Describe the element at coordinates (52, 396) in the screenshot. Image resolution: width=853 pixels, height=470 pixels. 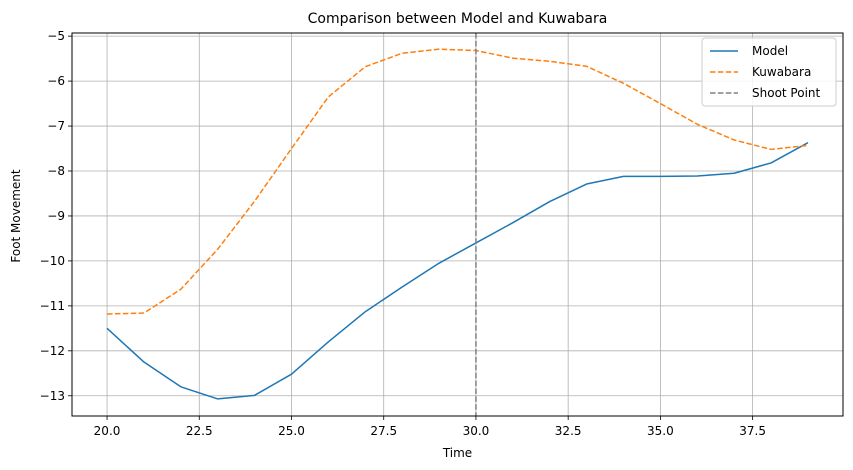
I see `y-tick-label: −13` at that location.